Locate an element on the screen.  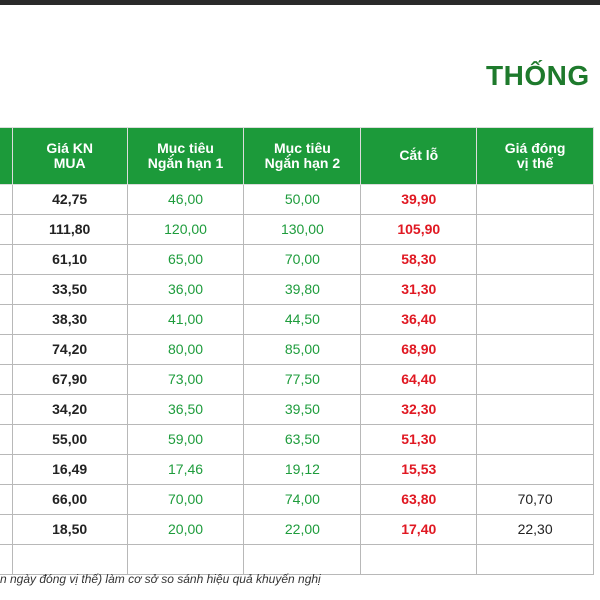
cell-target1: 59,00 is located at coordinates (185, 439).